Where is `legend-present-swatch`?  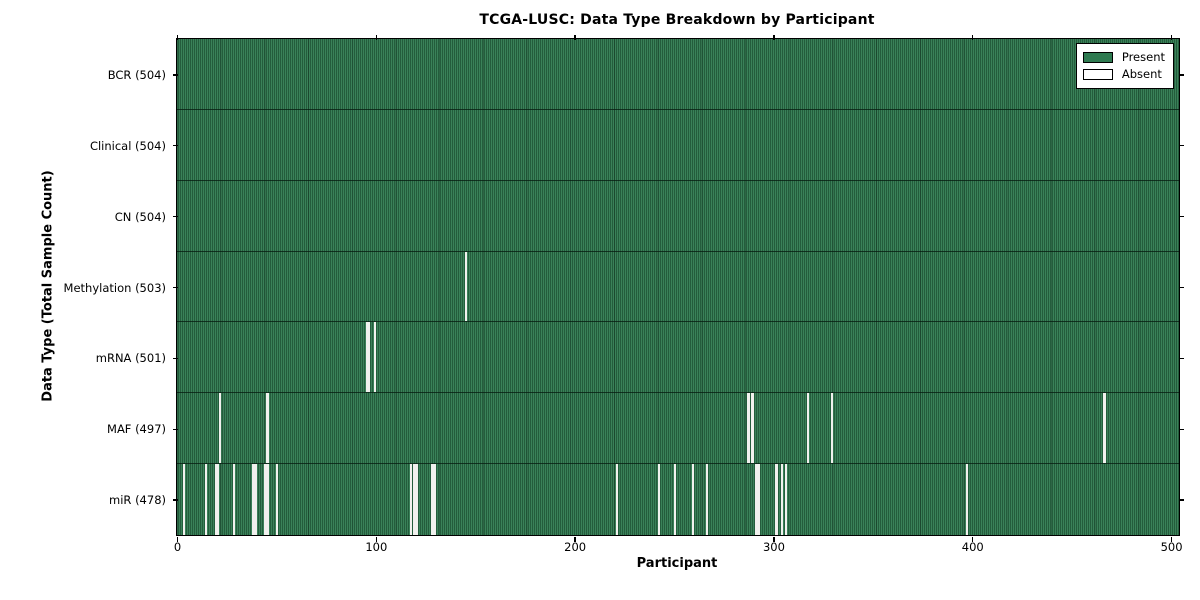
legend-present-swatch is located at coordinates (1097, 57).